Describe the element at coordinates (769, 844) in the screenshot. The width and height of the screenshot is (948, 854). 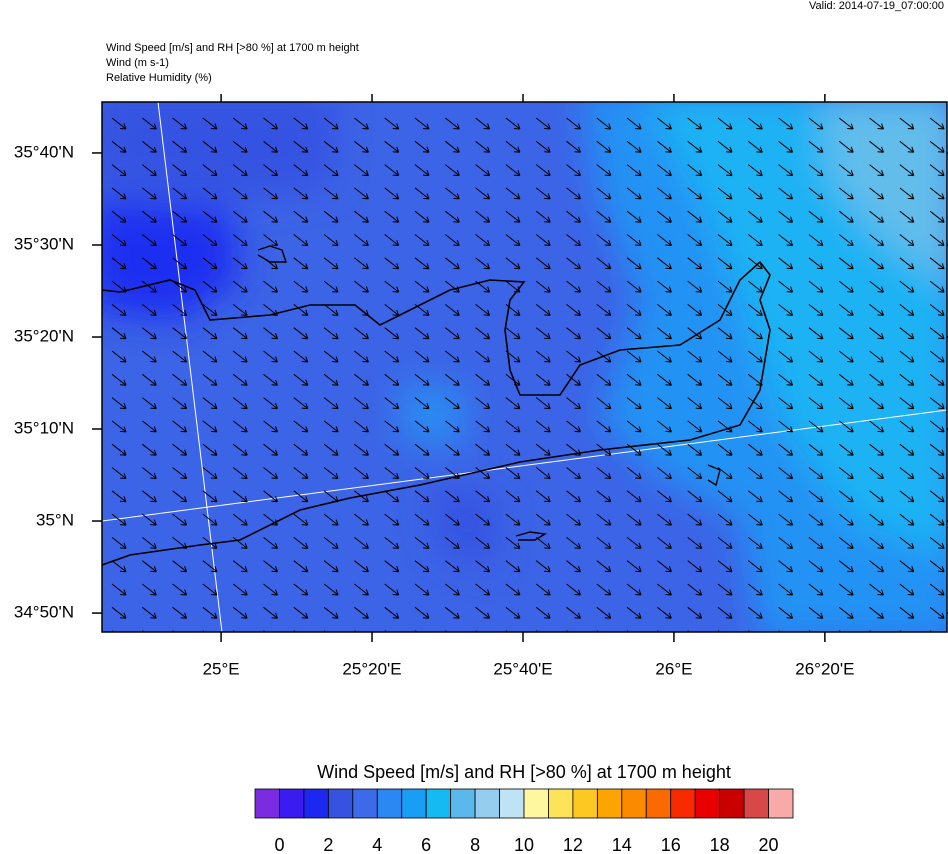
I see `colorbar-label: 20` at that location.